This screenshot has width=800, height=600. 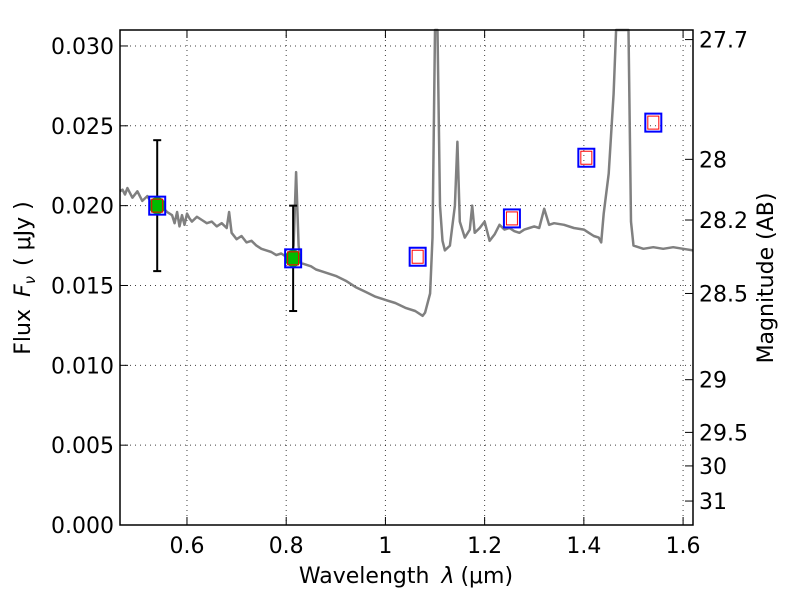 I want to click on x-tick-label: 0.8, so click(x=286, y=546).